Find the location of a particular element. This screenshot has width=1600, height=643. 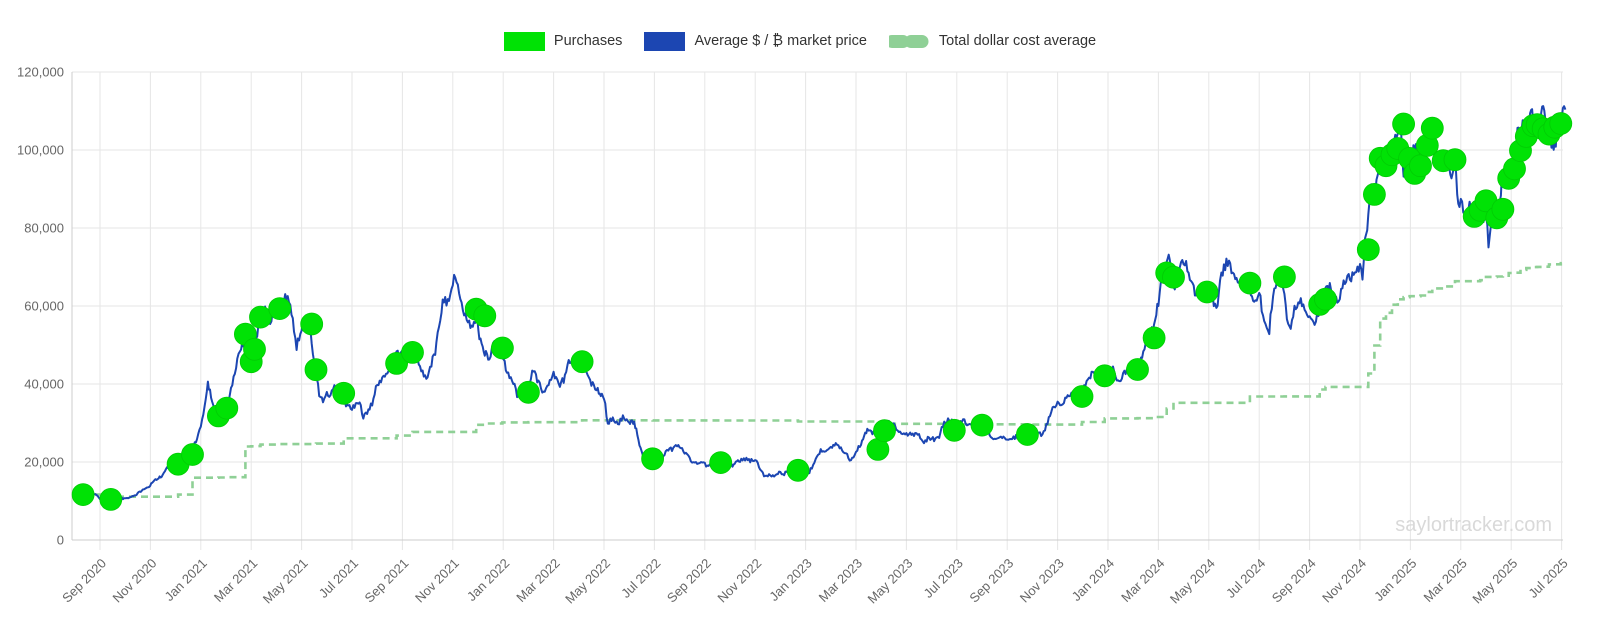

x-axis-label: Nov 2023 is located at coordinates (1042, 581).